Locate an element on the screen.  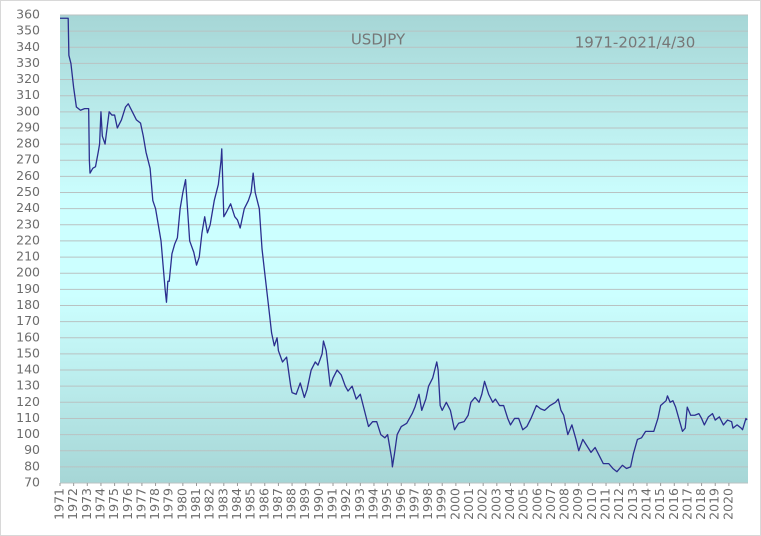
x-tick-label: 1989 is located at coordinates (304, 504).